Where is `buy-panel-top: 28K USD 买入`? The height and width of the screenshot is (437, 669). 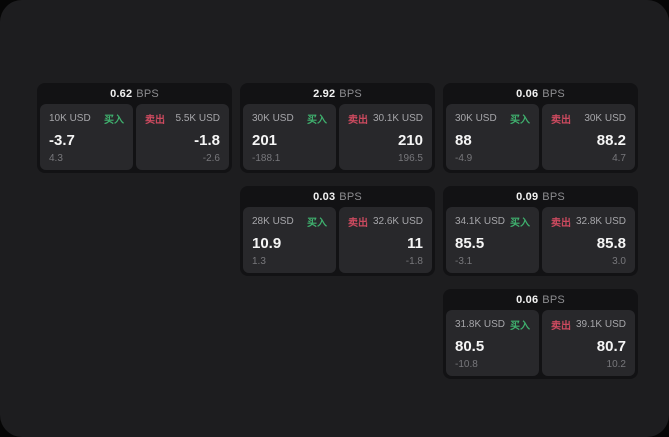 buy-panel-top: 28K USD 买入 is located at coordinates (289, 221).